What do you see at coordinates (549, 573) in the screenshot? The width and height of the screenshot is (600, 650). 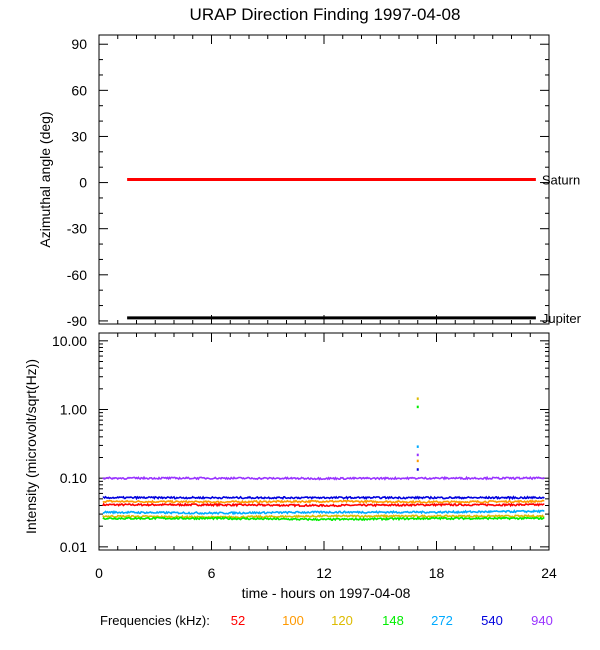 I see `x-tick-label: 24` at bounding box center [549, 573].